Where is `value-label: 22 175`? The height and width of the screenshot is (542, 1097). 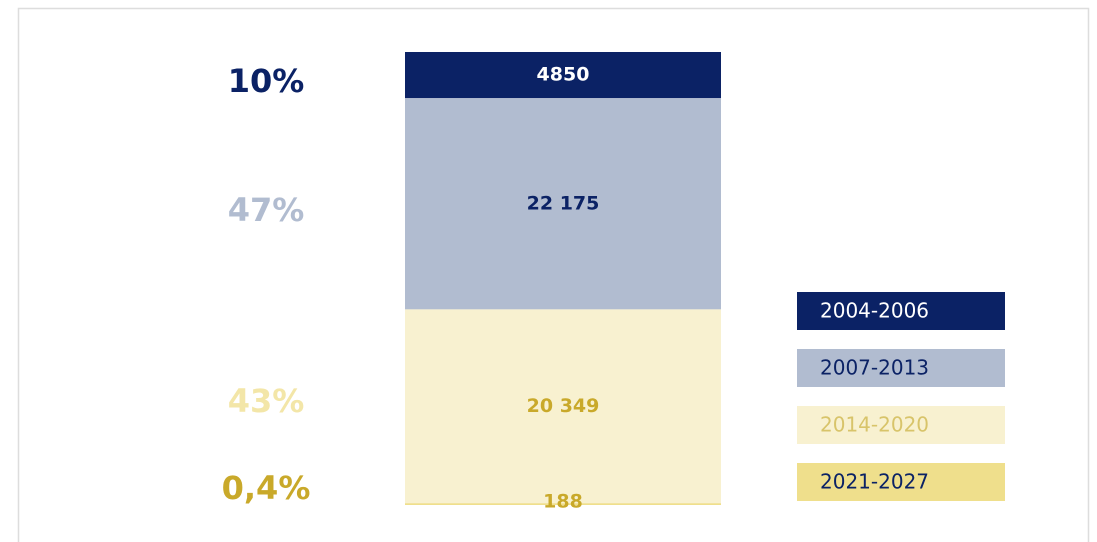
value-label: 22 175 is located at coordinates (563, 203).